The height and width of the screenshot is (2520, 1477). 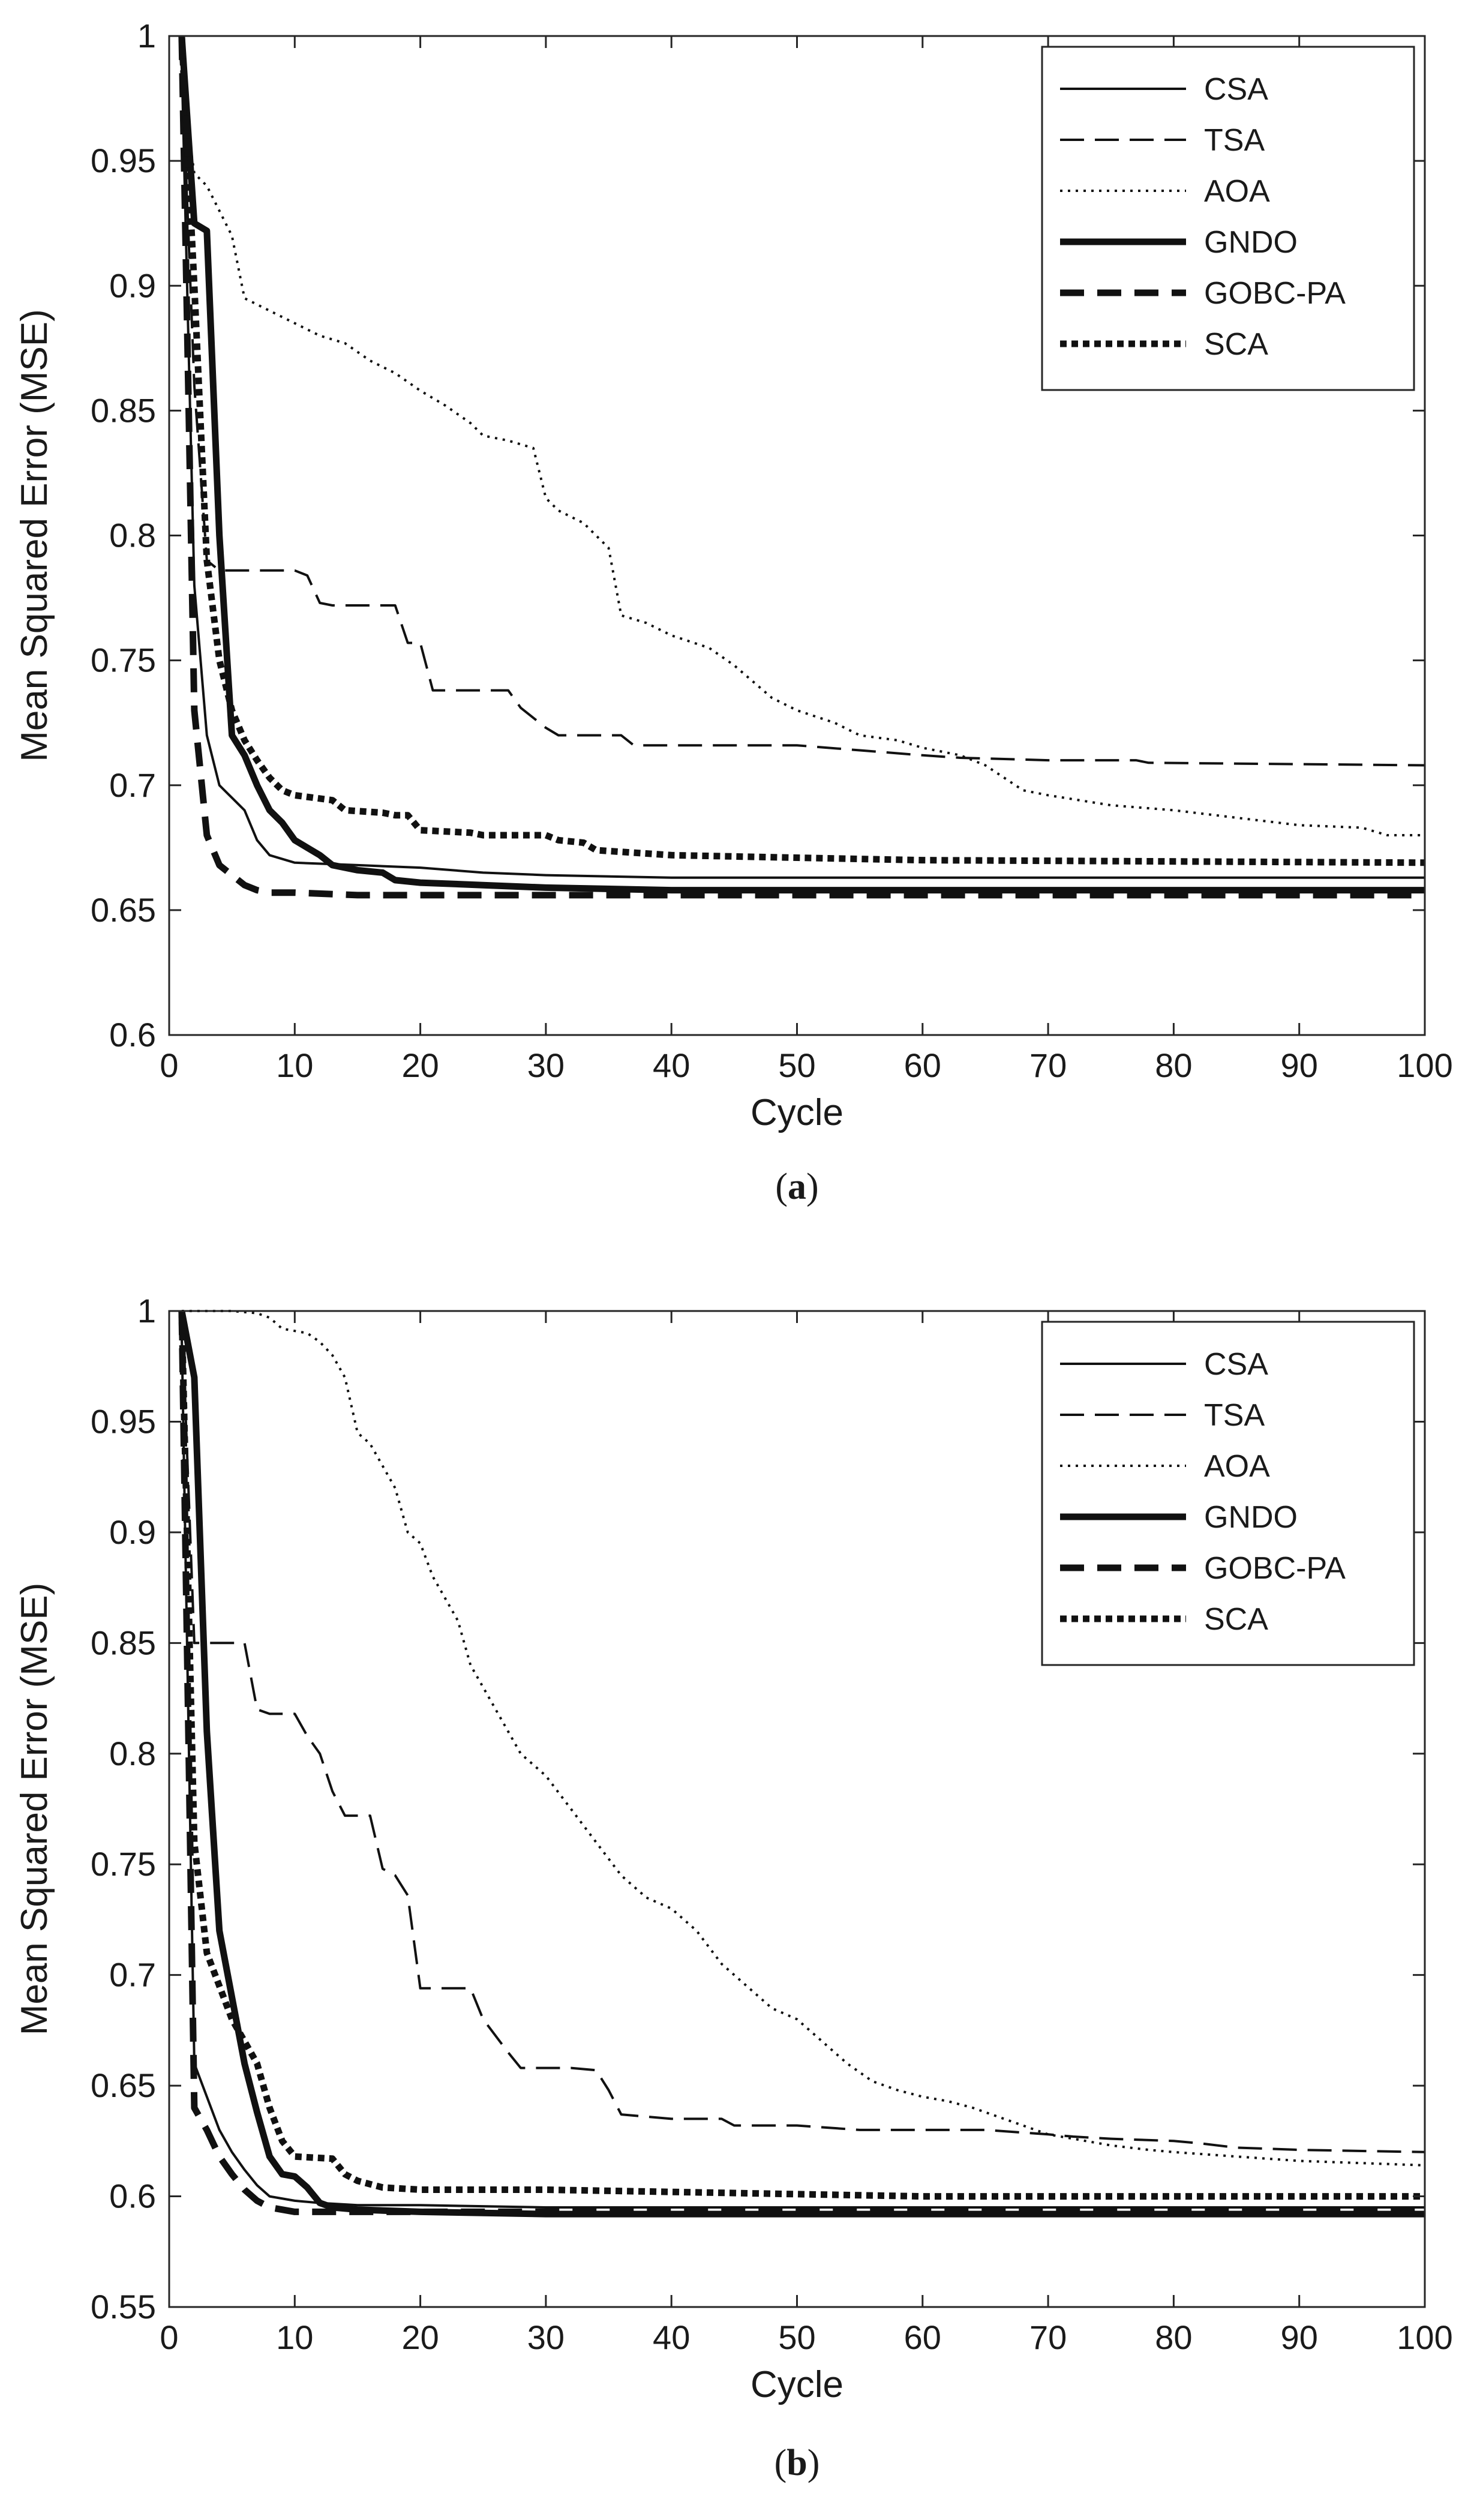 I want to click on panel-caption: (a), so click(x=797, y=1186).